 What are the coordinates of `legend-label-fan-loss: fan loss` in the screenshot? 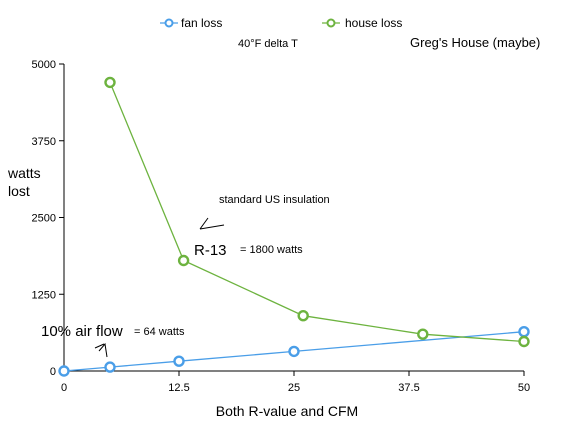 It's located at (201, 23).